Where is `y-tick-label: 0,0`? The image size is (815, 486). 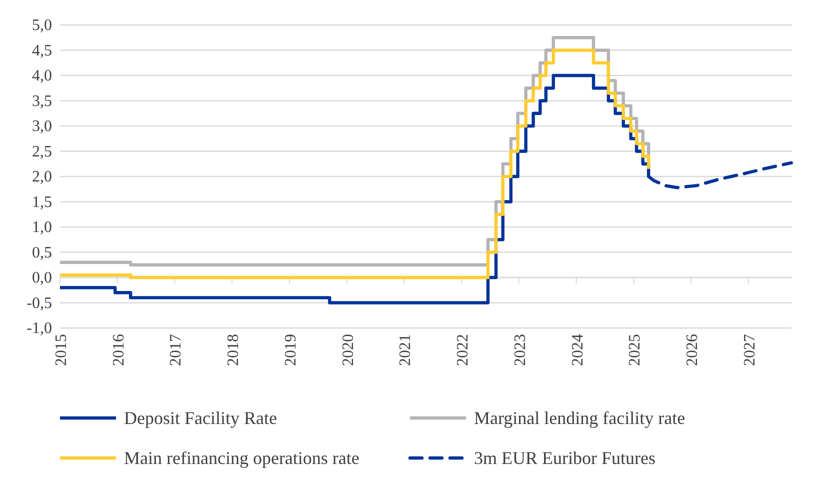 y-tick-label: 0,0 is located at coordinates (42, 278).